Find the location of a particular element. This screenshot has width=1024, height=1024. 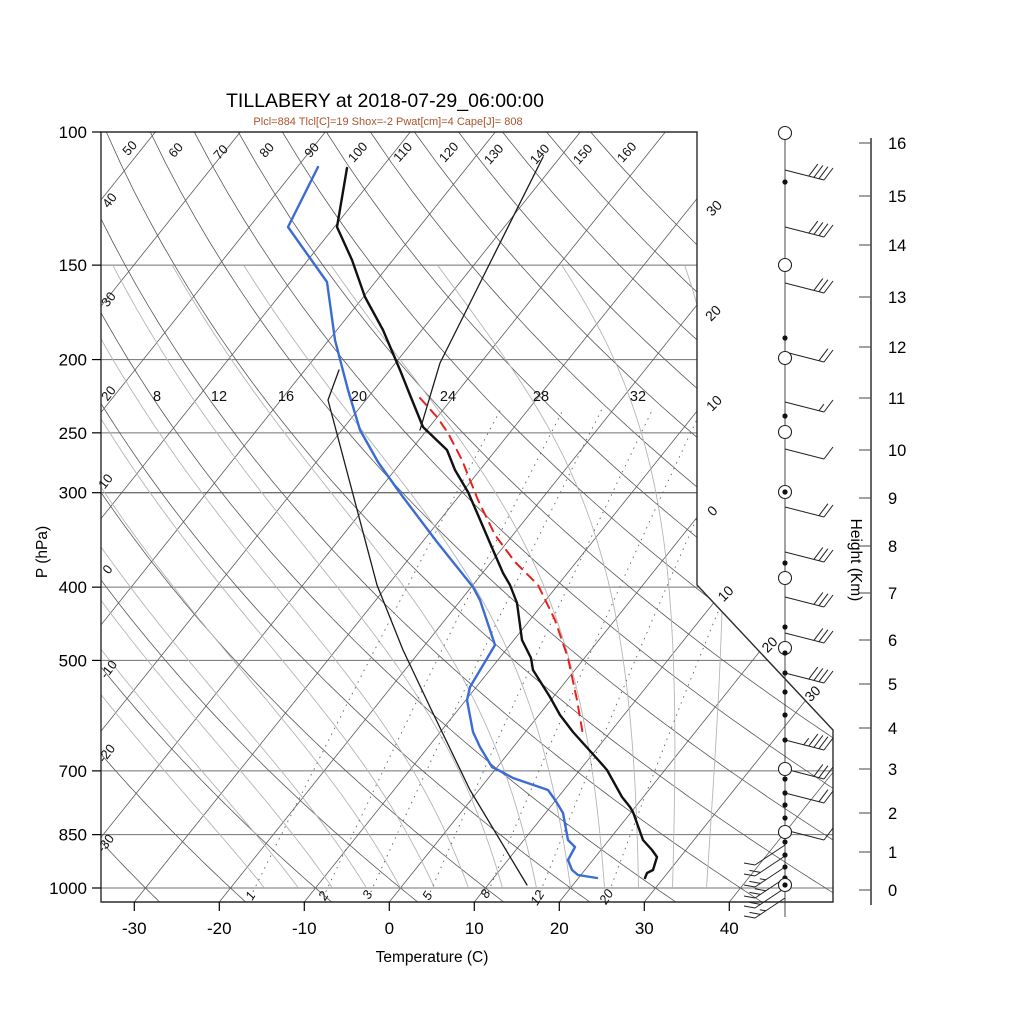

moist-adiabat-label-24: 24 is located at coordinates (448, 397).